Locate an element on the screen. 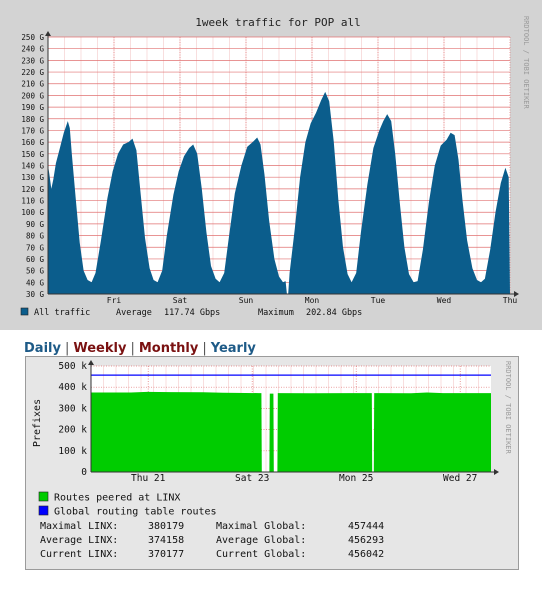  prefix-x-tick-label: Sat 23 is located at coordinates (252, 478).